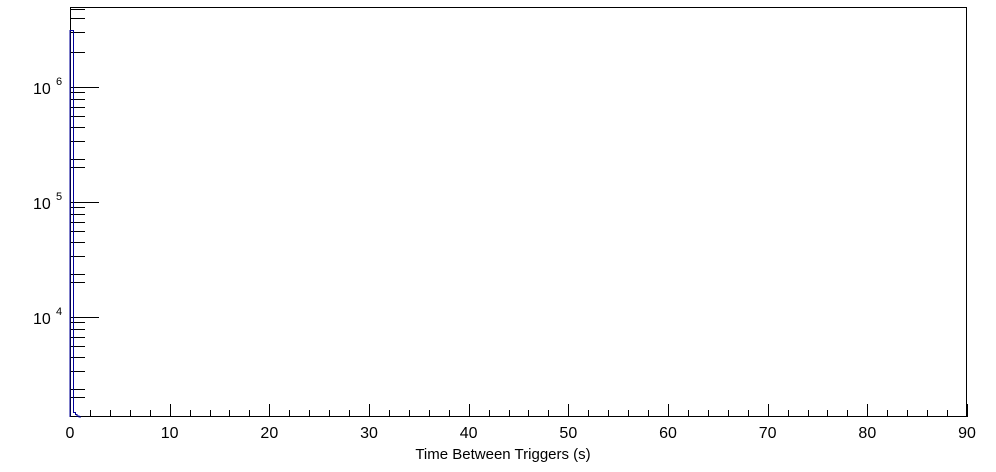 This screenshot has height=472, width=996. Describe the element at coordinates (70, 433) in the screenshot. I see `x-tick-label: 0` at that location.